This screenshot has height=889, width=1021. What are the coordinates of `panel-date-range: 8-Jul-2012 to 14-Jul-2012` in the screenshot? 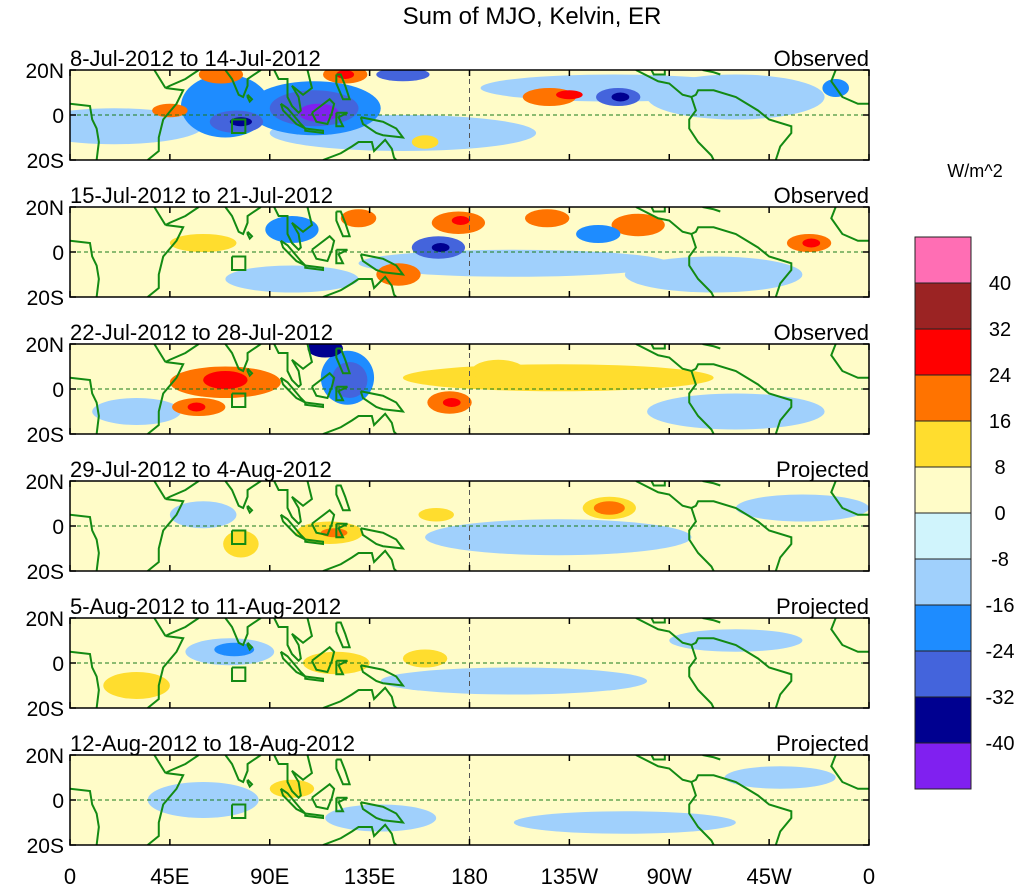 It's located at (195, 58).